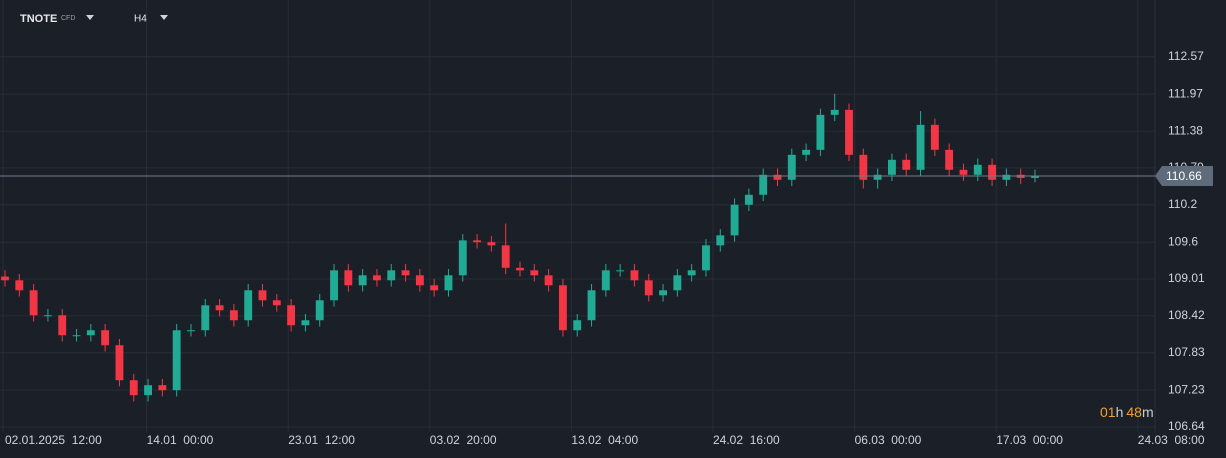  What do you see at coordinates (180, 440) in the screenshot?
I see `x-tick-label: 14.01 00:00` at bounding box center [180, 440].